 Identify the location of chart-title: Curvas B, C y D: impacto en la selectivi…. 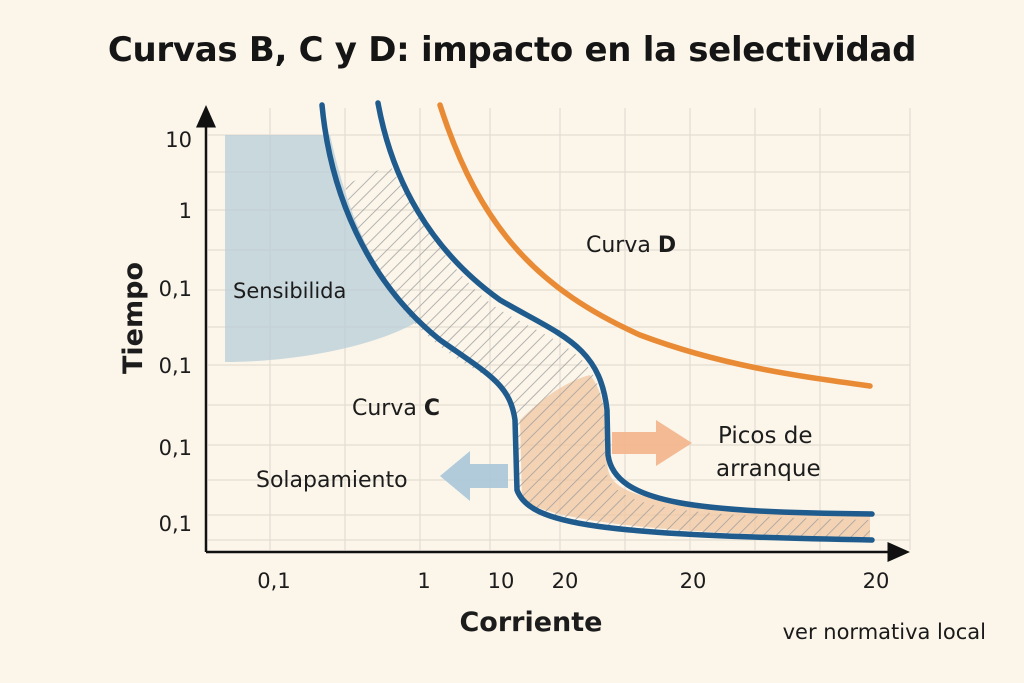
(512, 50).